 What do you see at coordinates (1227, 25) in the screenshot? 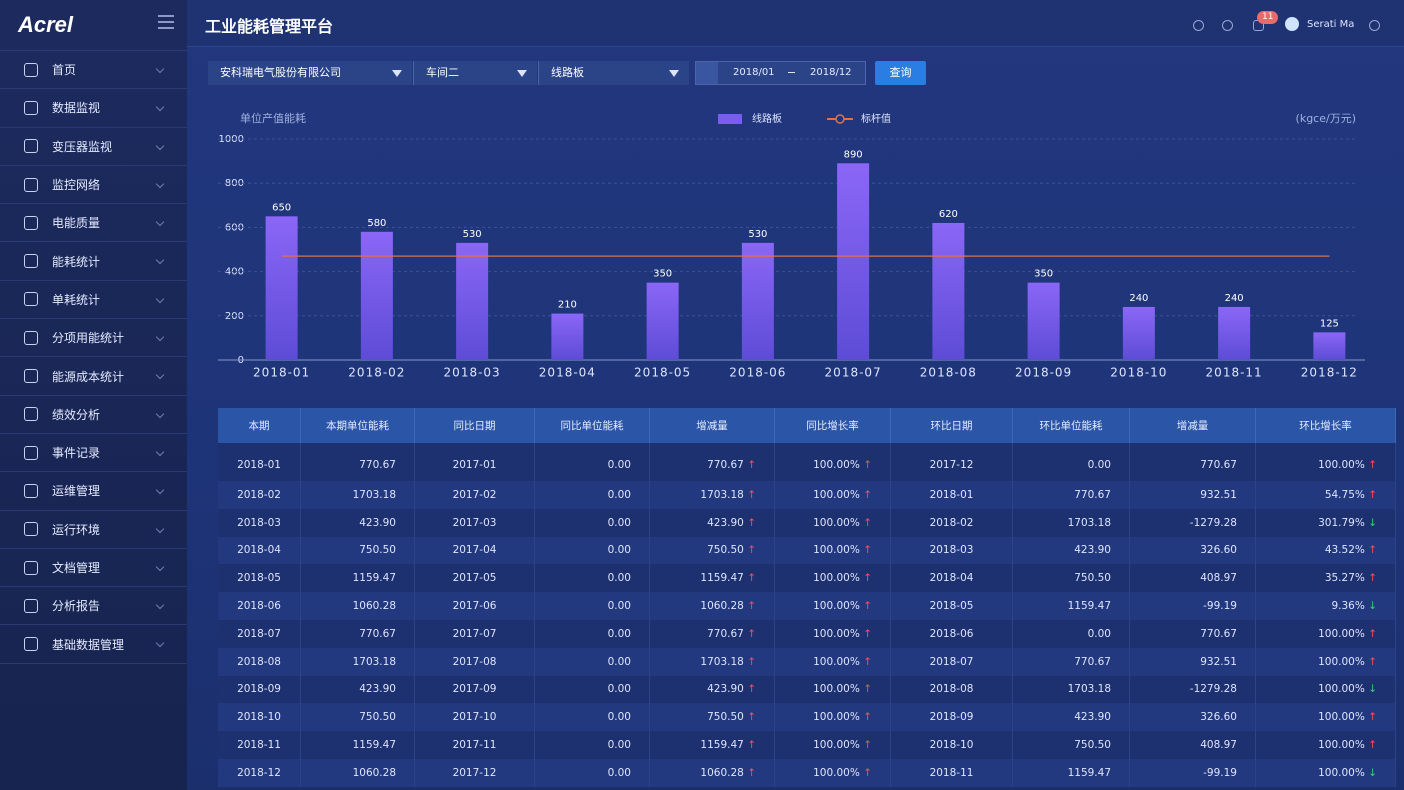
I see `help-icon` at bounding box center [1227, 25].